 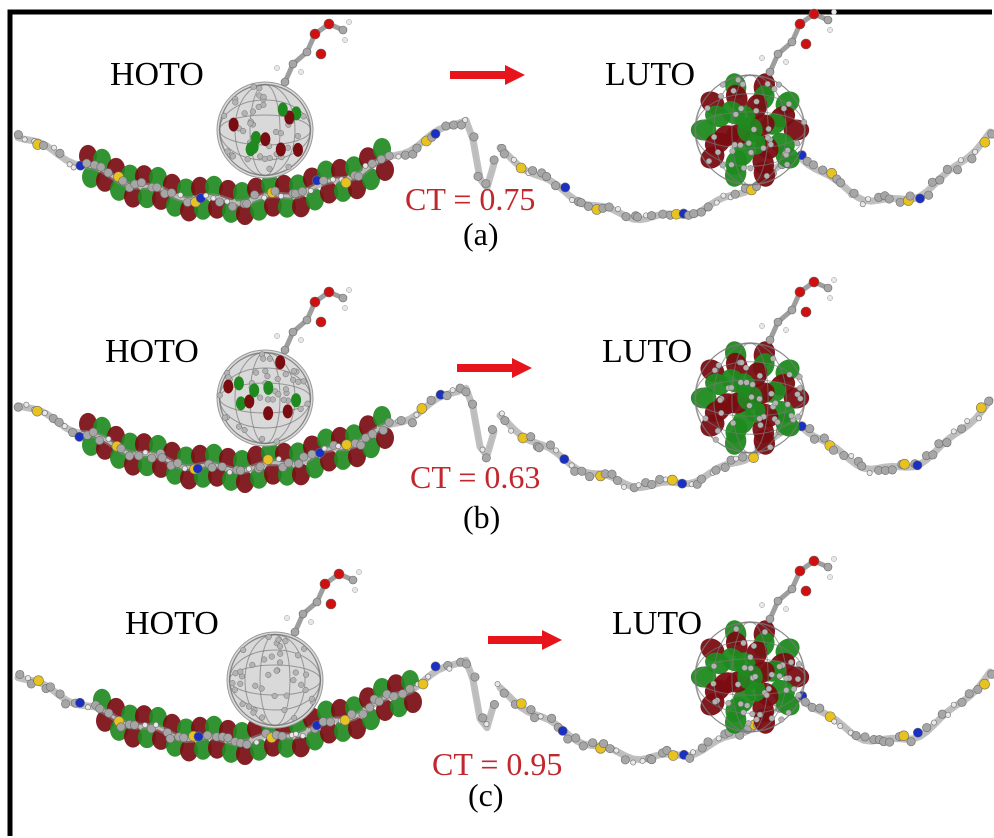 I want to click on luto-molecule-a, so click(x=745, y=116).